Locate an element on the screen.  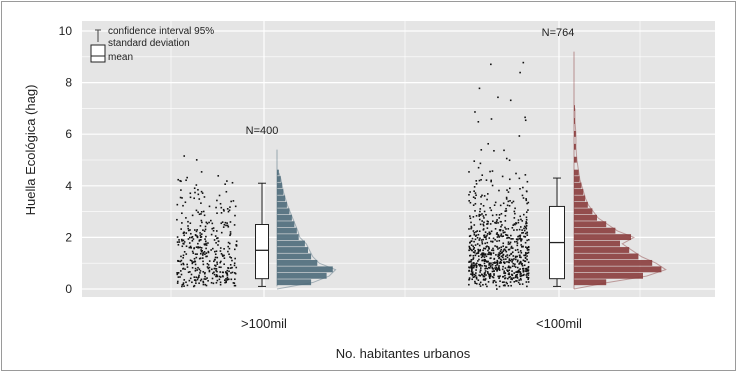
y-tick-label: 10 is located at coordinates (66, 31).